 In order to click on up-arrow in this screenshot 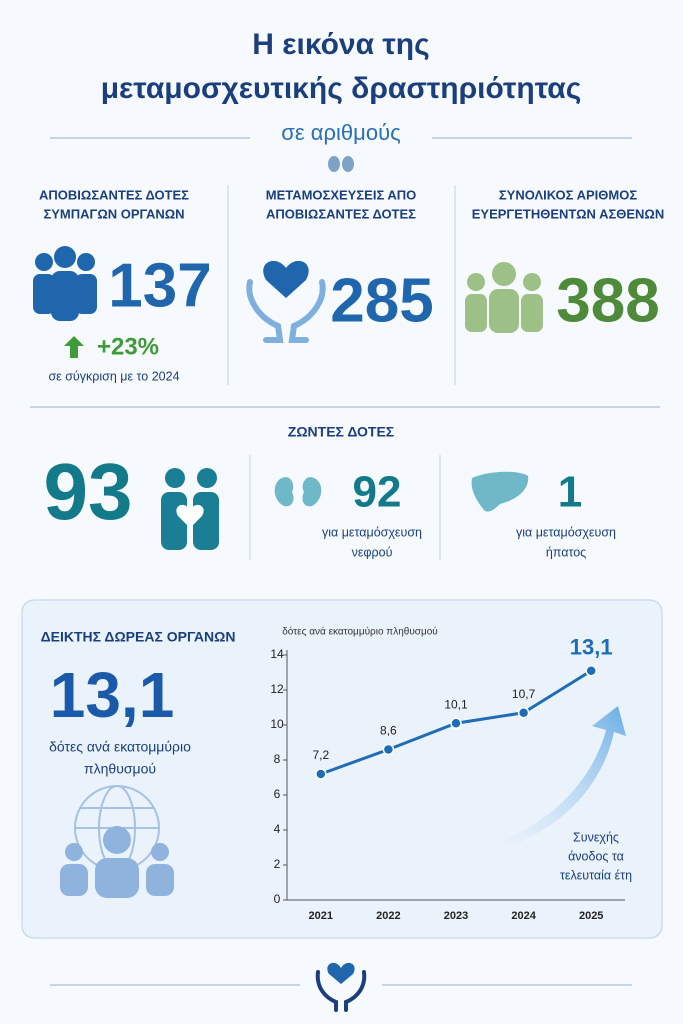, I will do `click(74, 347)`.